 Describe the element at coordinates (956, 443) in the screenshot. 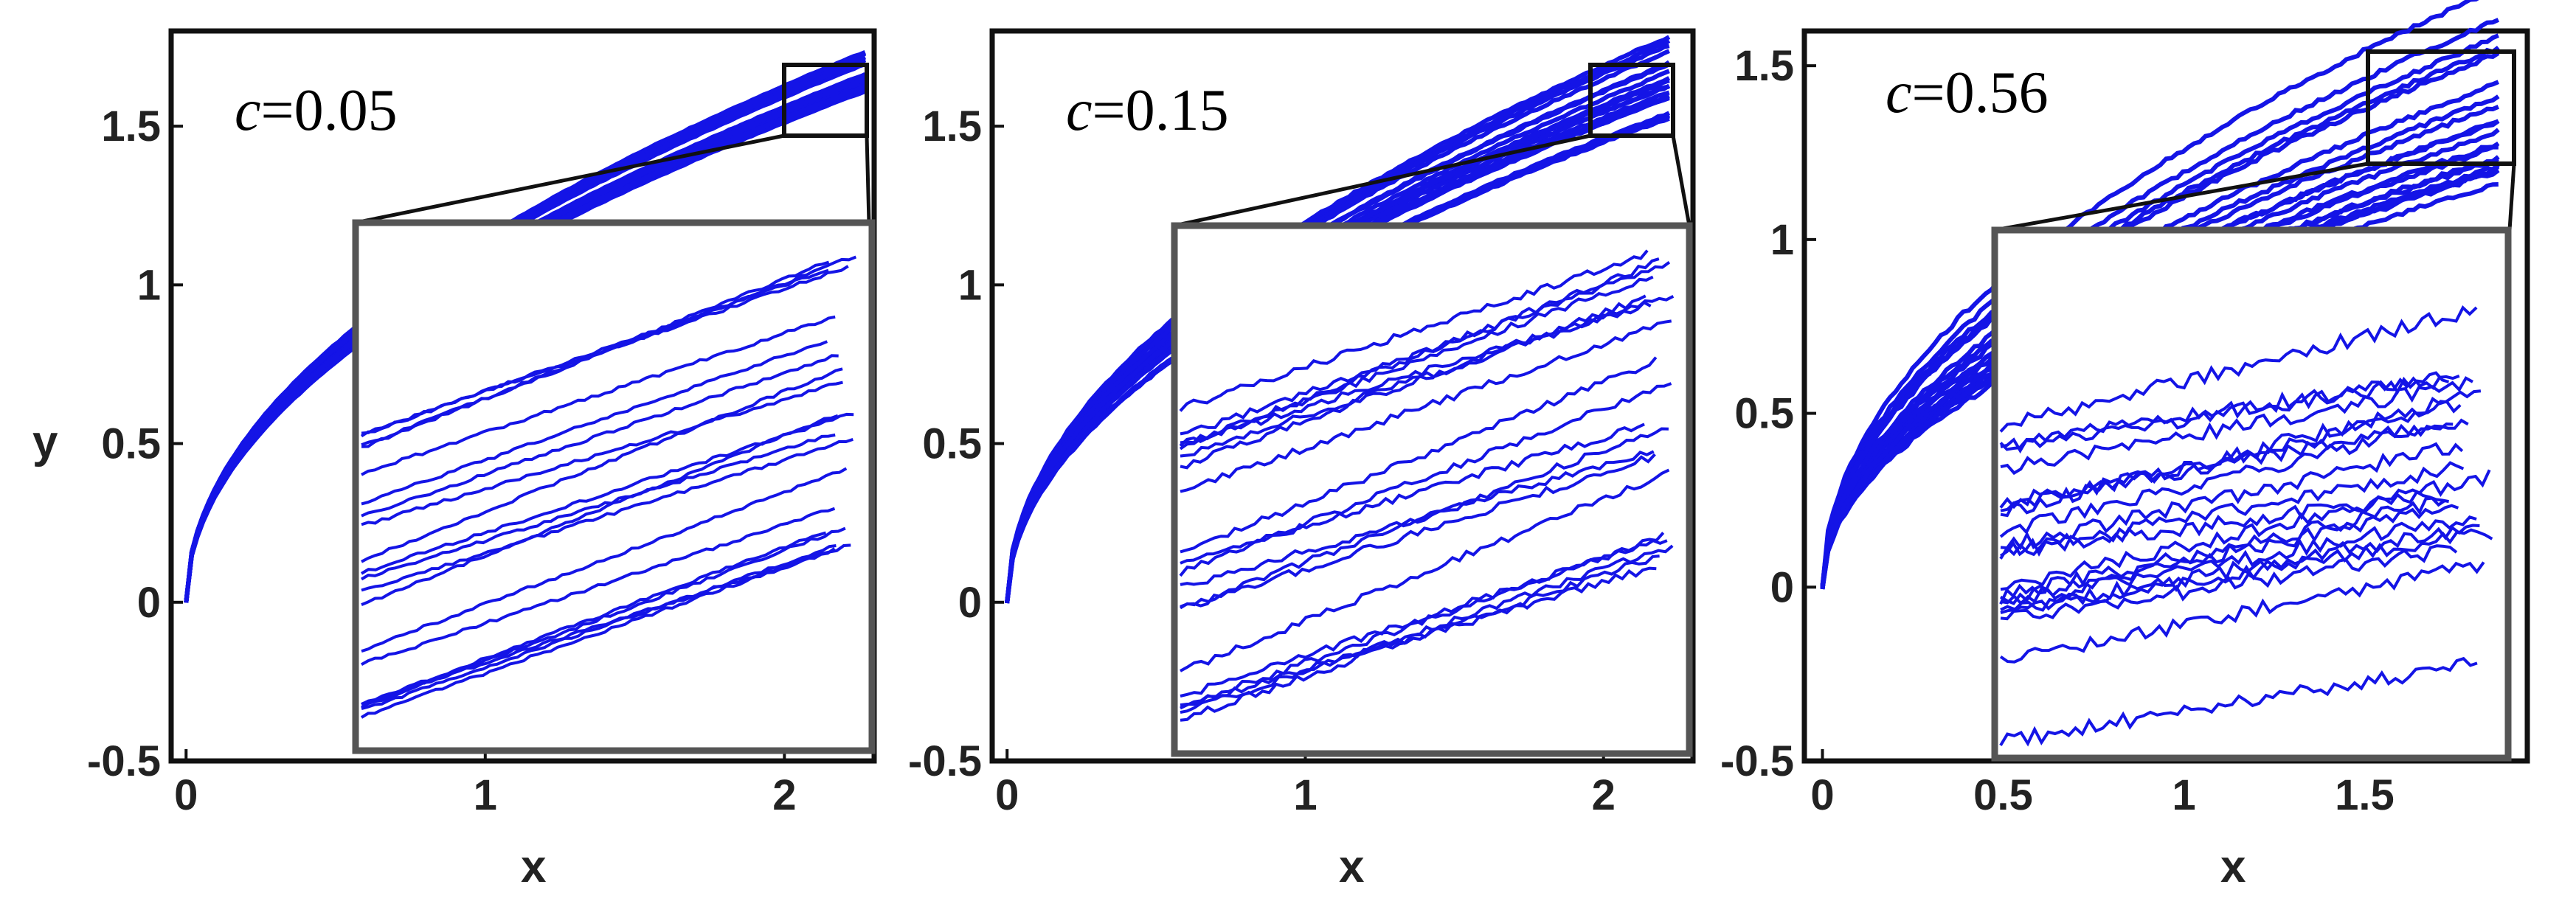

I see `y-ticks-2: -0.5 0 0.5 1 1.5` at that location.